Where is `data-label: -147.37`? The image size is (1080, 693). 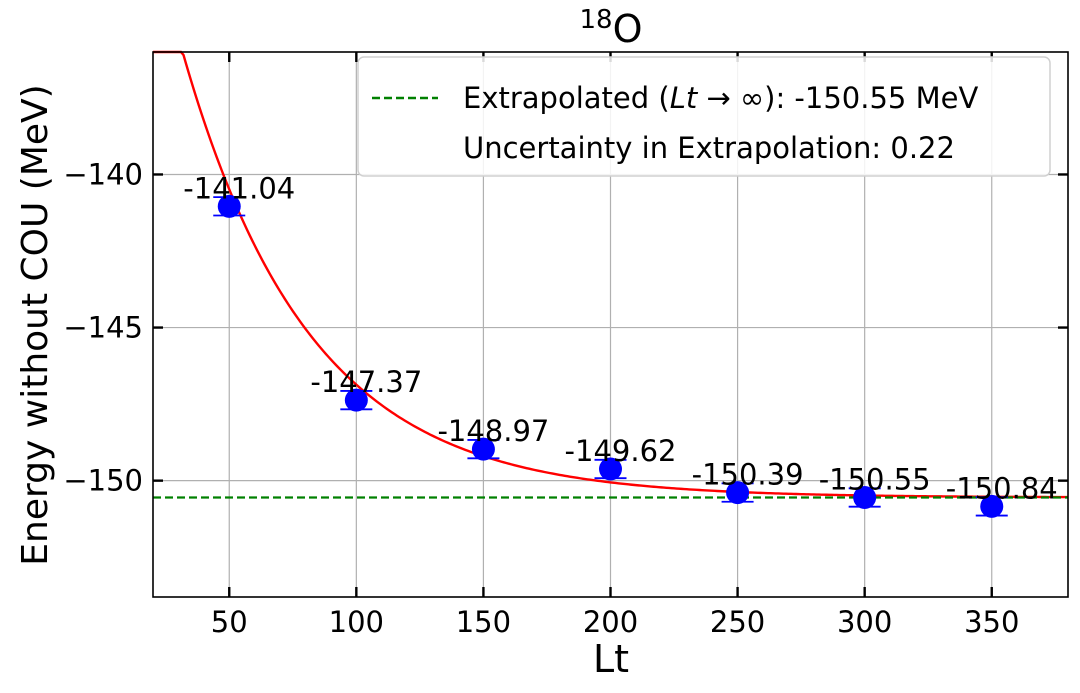 data-label: -147.37 is located at coordinates (366, 382).